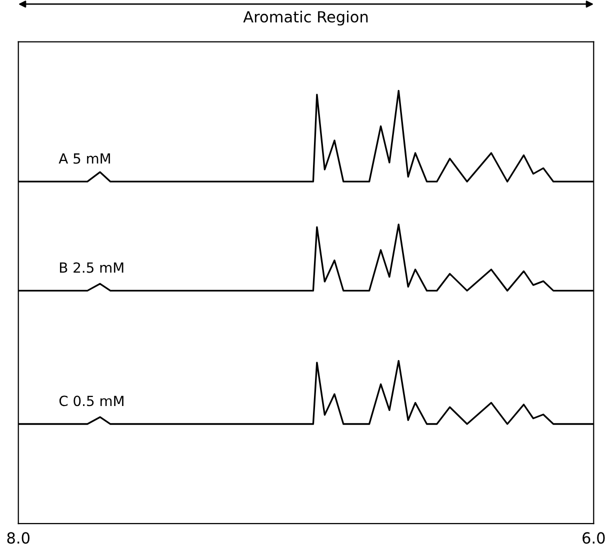 The width and height of the screenshot is (612, 557). I want to click on series-label: B 2.5 mM, so click(92, 267).